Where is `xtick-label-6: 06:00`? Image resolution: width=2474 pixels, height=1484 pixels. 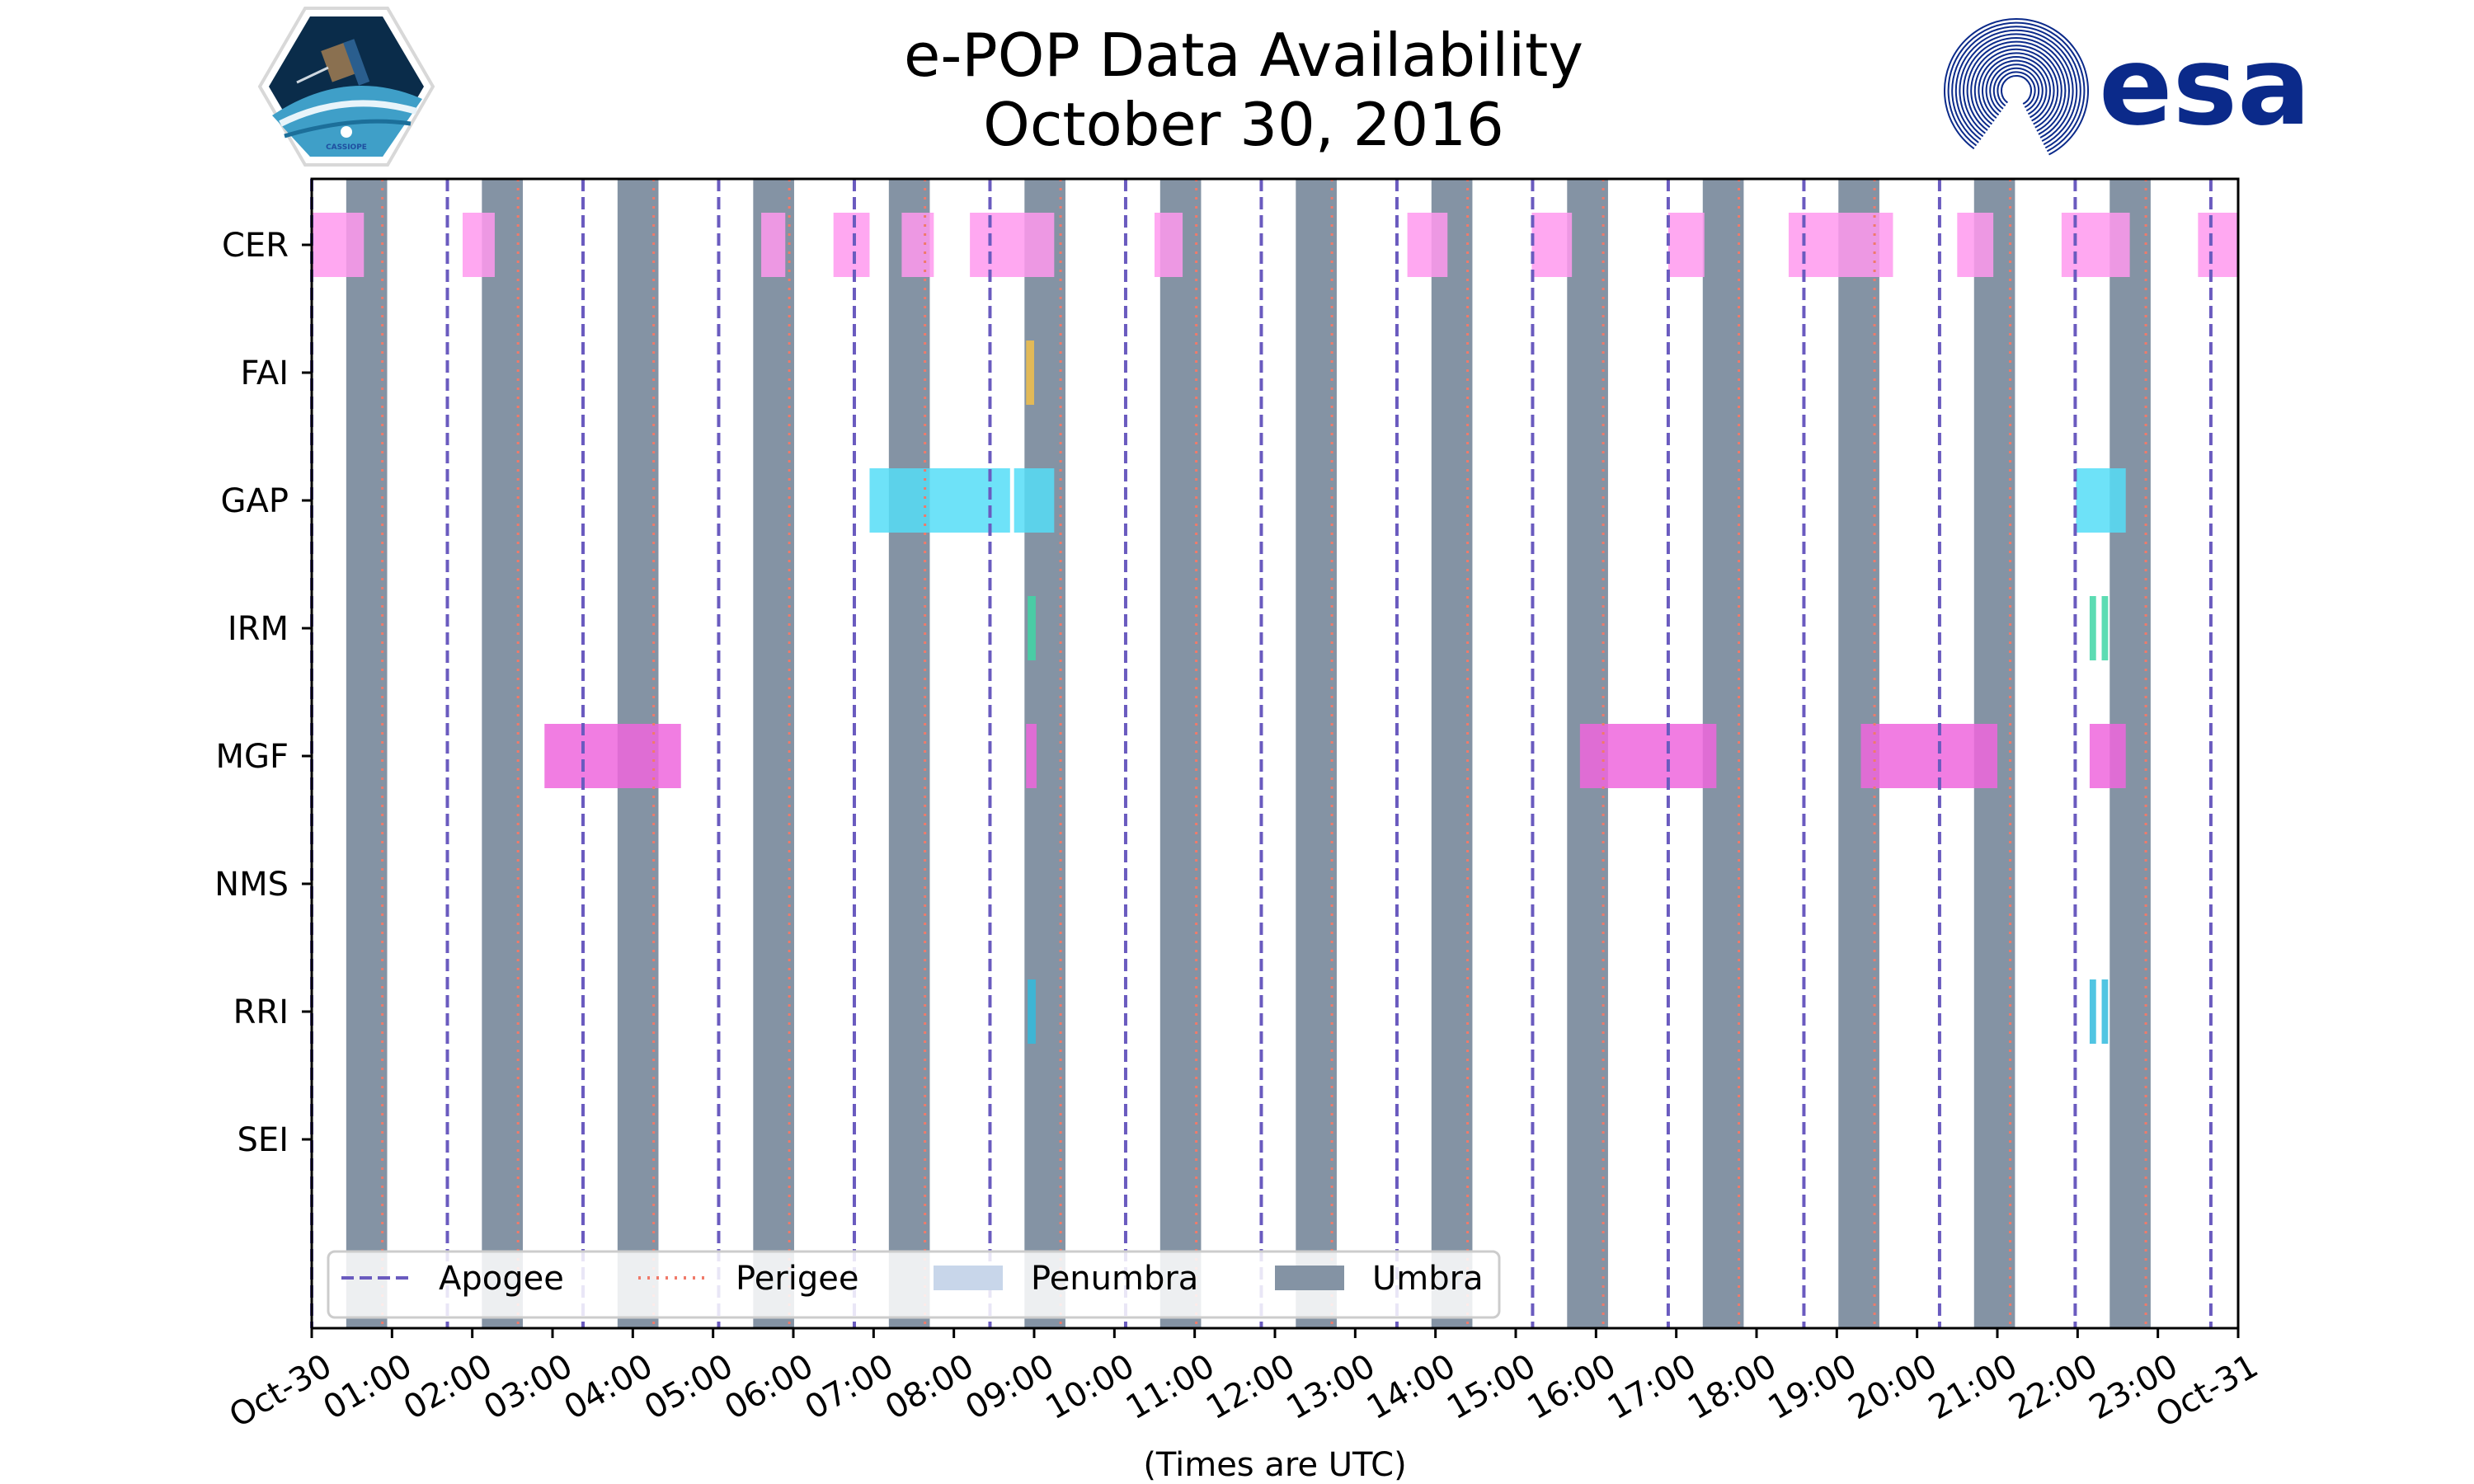
xtick-label-6: 06:00 is located at coordinates (769, 1387).